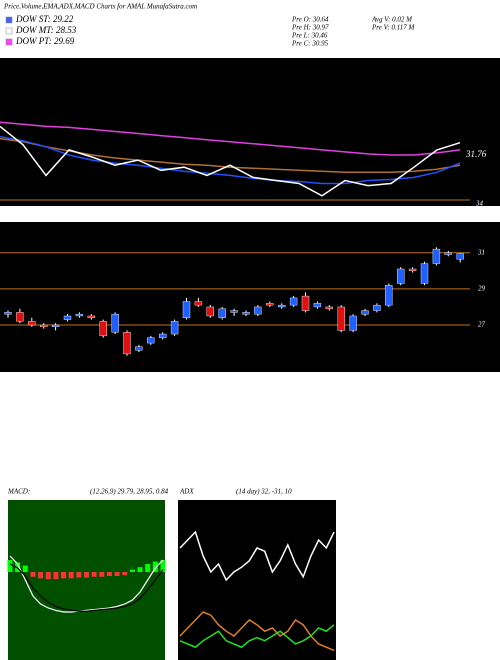 The image size is (500, 660). Describe the element at coordinates (264, 492) in the screenshot. I see `adx-subtitle: (14 day) 32, -31, 10` at that location.